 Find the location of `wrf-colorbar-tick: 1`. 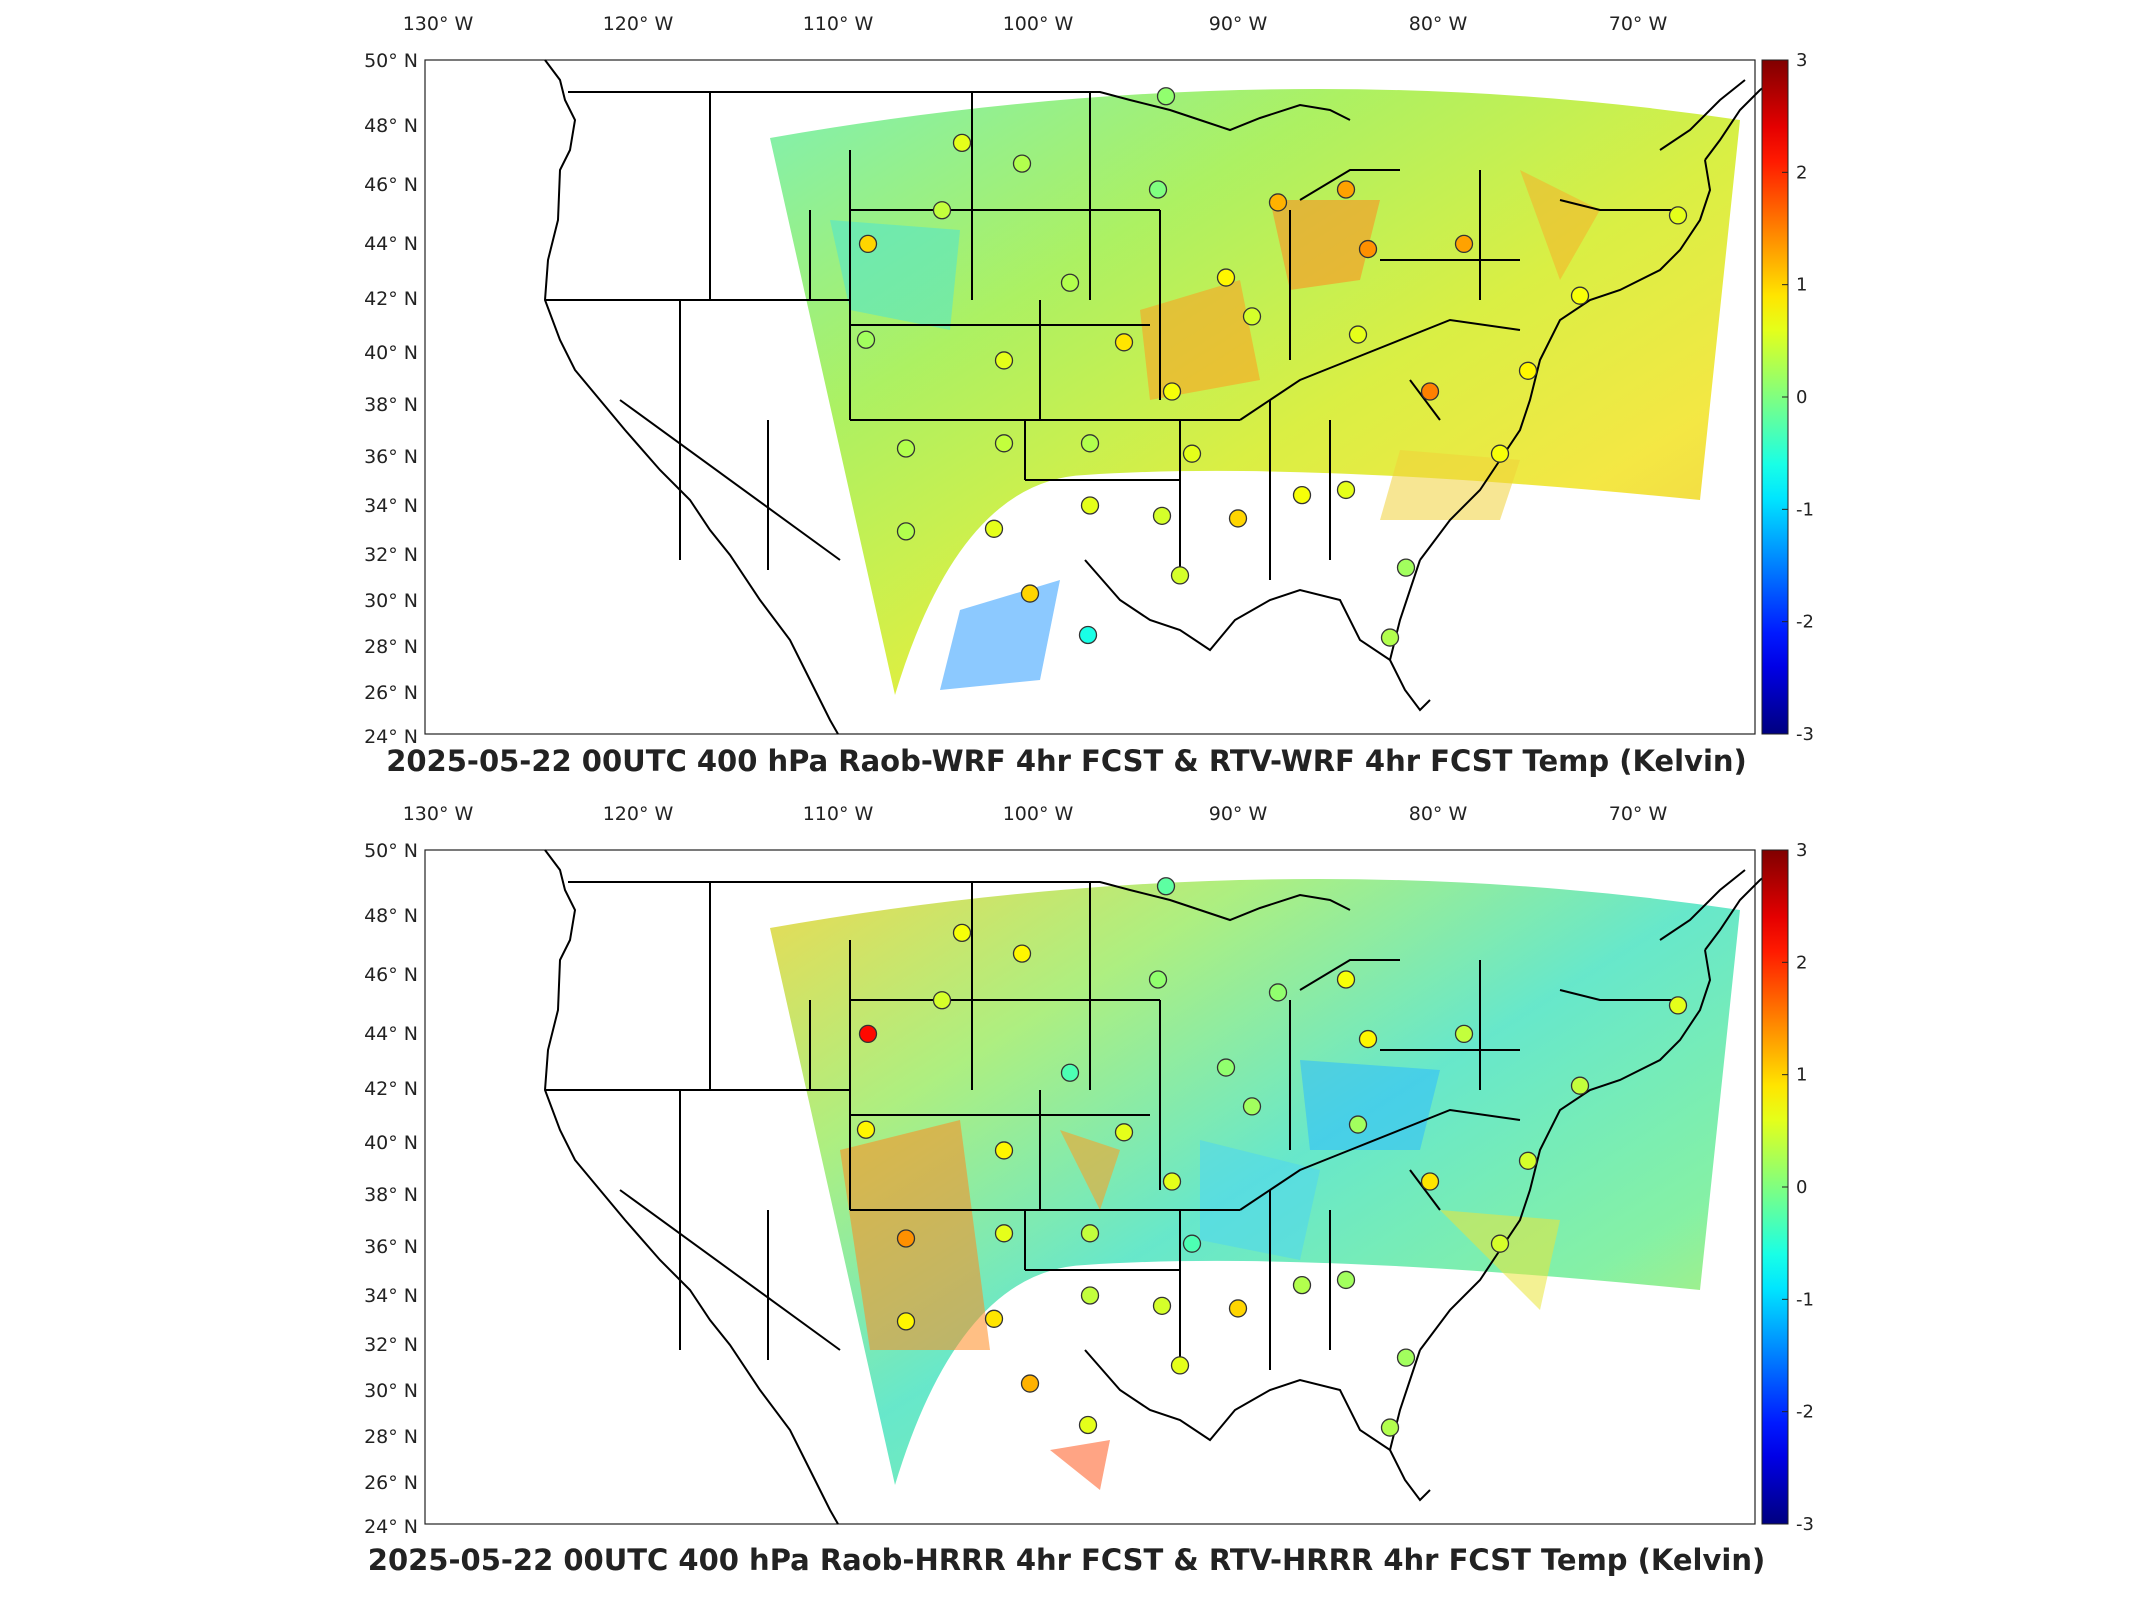

wrf-colorbar-tick: 1 is located at coordinates (1801, 285).